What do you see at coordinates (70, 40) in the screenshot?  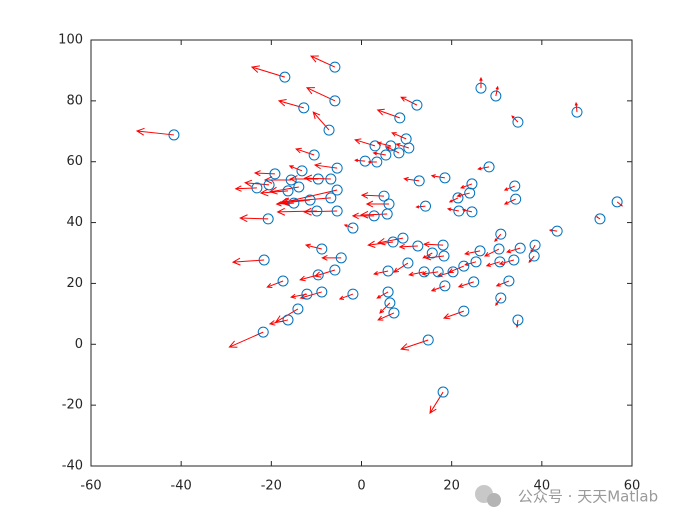 I see `y-tick-label: 100` at bounding box center [70, 40].